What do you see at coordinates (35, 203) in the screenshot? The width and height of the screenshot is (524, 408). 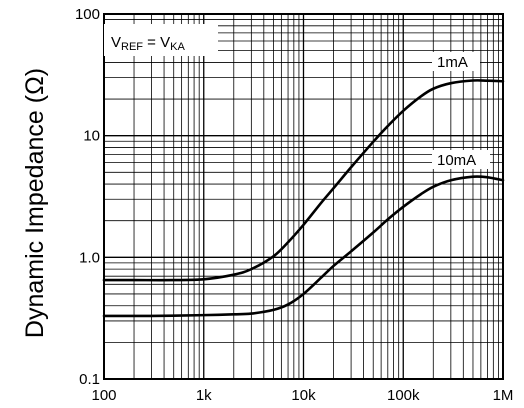 I see `y-axis-label: Dynamic Impedance (Ω)` at bounding box center [35, 203].